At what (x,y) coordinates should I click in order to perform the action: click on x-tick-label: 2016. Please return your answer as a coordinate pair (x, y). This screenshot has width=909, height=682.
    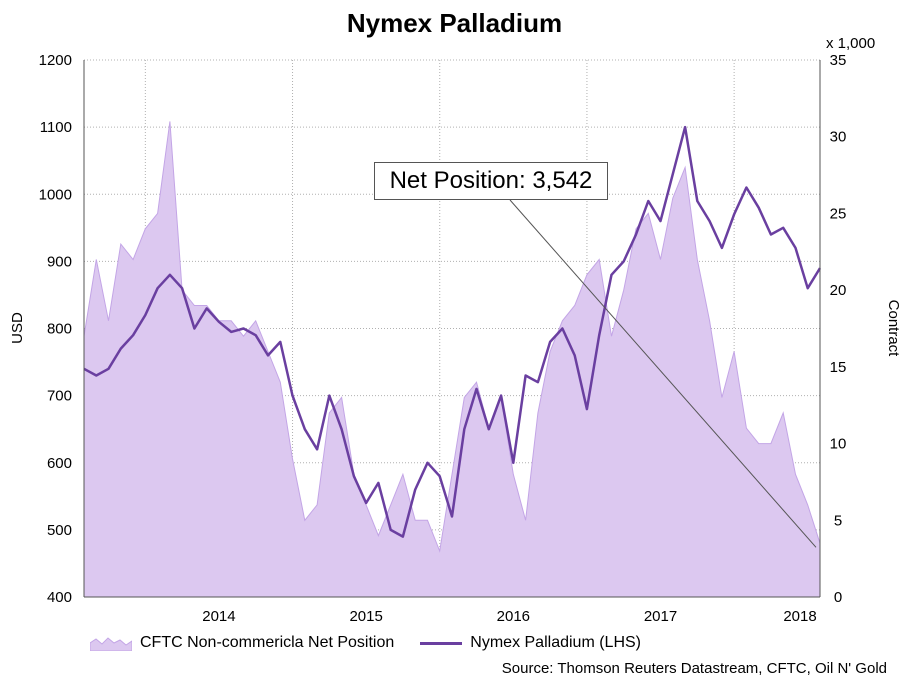
    Looking at the image, I should click on (513, 616).